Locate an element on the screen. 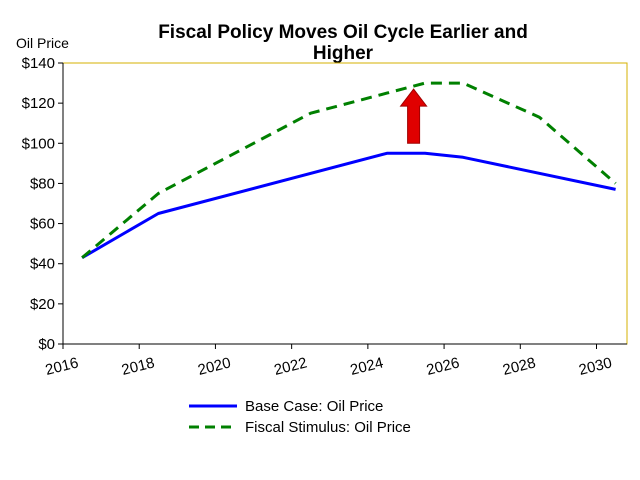 The height and width of the screenshot is (480, 640). y-tick-label: $120 is located at coordinates (38, 103).